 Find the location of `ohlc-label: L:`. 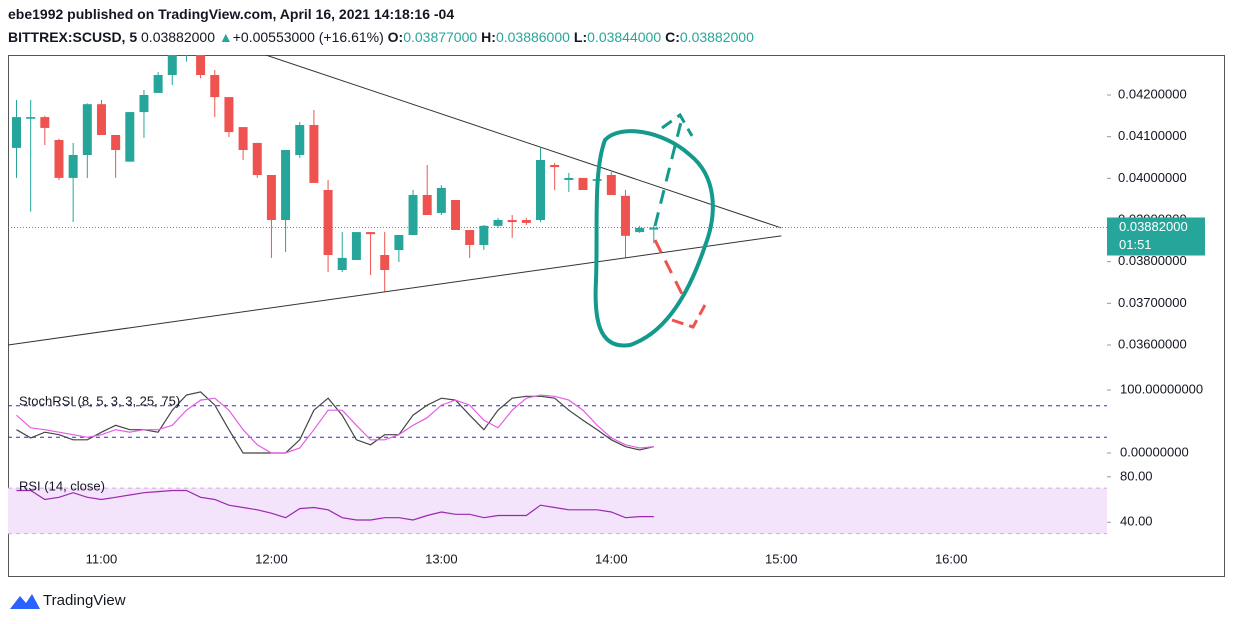

ohlc-label: L: is located at coordinates (580, 37).